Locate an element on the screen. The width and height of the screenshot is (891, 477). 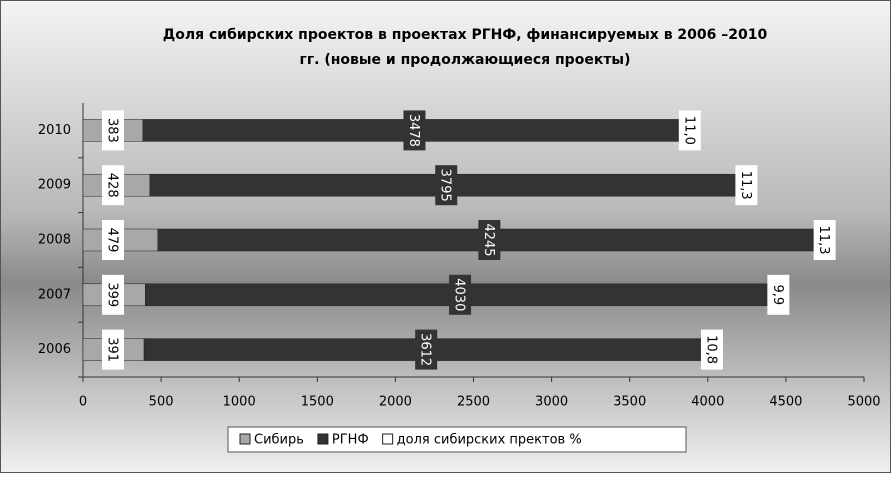
data-label: 479 is located at coordinates (113, 240).